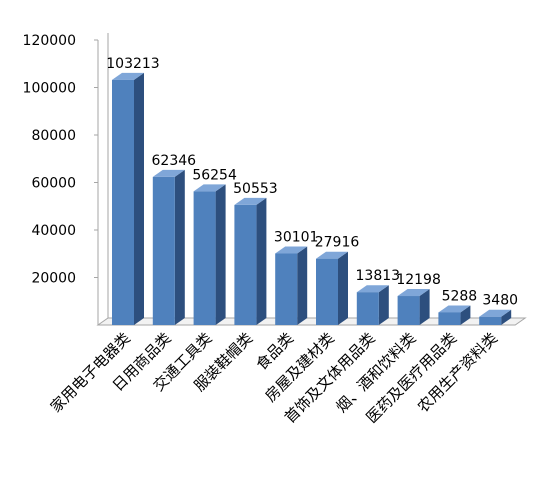 The width and height of the screenshot is (550, 478). Describe the element at coordinates (418, 280) in the screenshot. I see `data-label: 12198` at that location.